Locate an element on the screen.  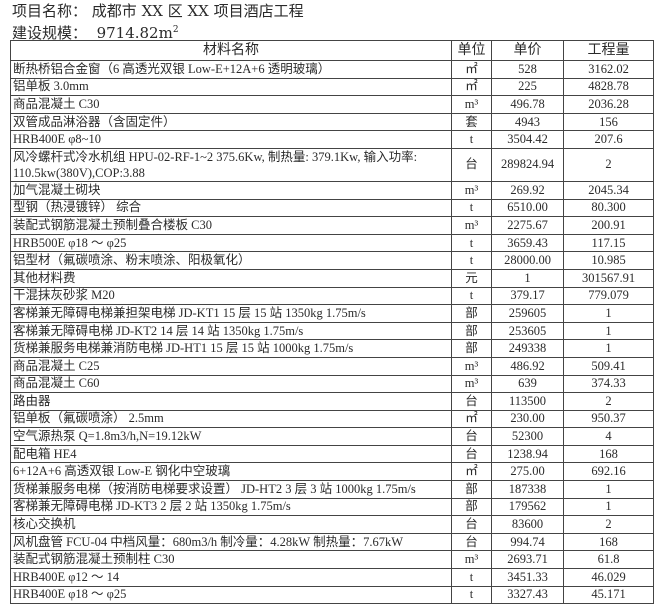
cell-unit-price: 3327.43 is located at coordinates (527, 595).